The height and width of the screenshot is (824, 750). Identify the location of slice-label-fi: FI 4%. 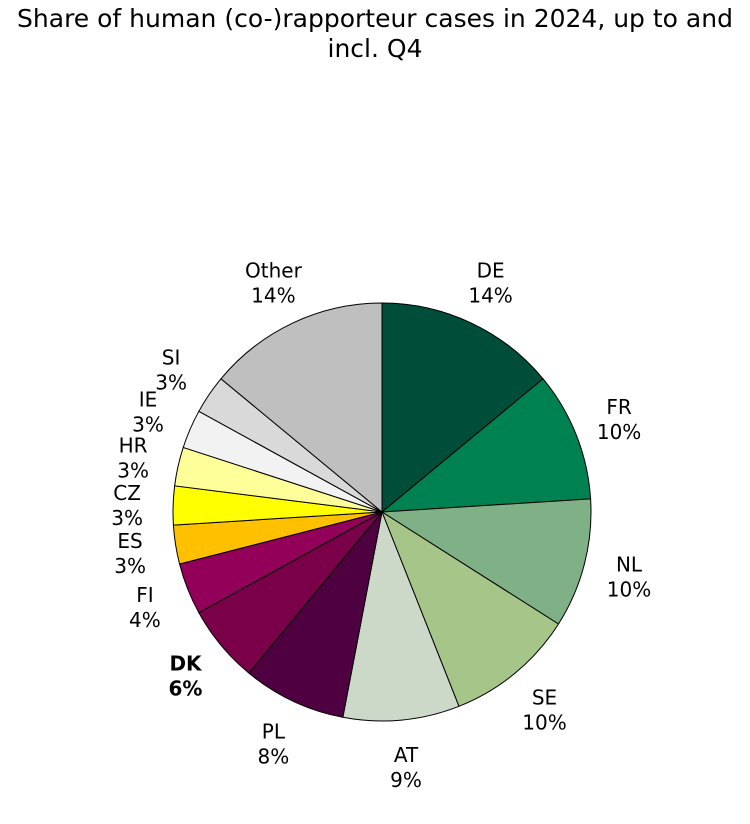
(145, 607).